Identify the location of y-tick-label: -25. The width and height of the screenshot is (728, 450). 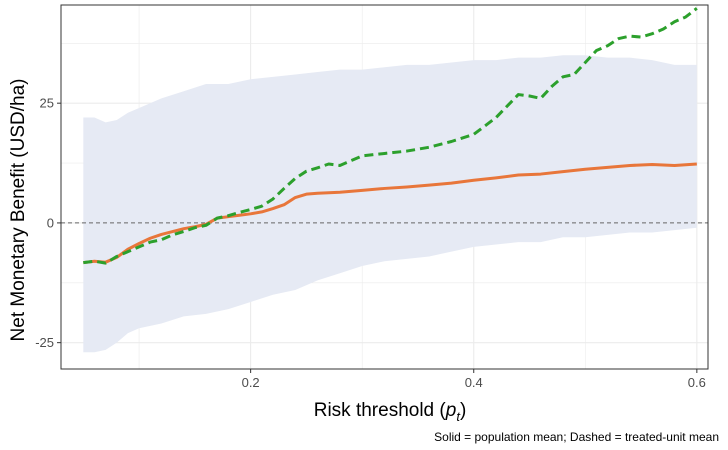
(44, 342).